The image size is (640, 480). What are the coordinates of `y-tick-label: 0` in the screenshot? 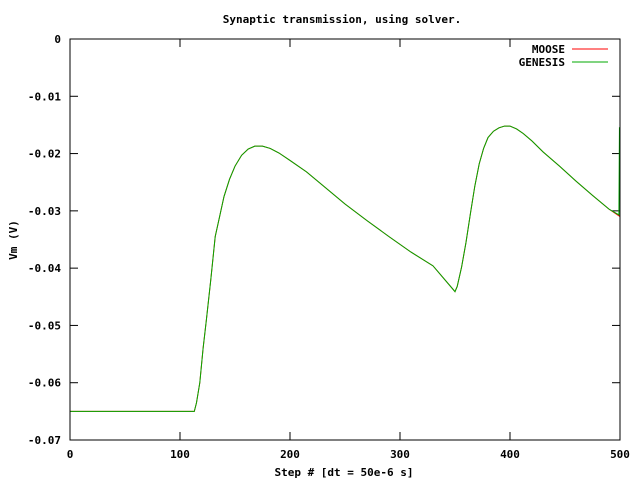 It's located at (57, 39).